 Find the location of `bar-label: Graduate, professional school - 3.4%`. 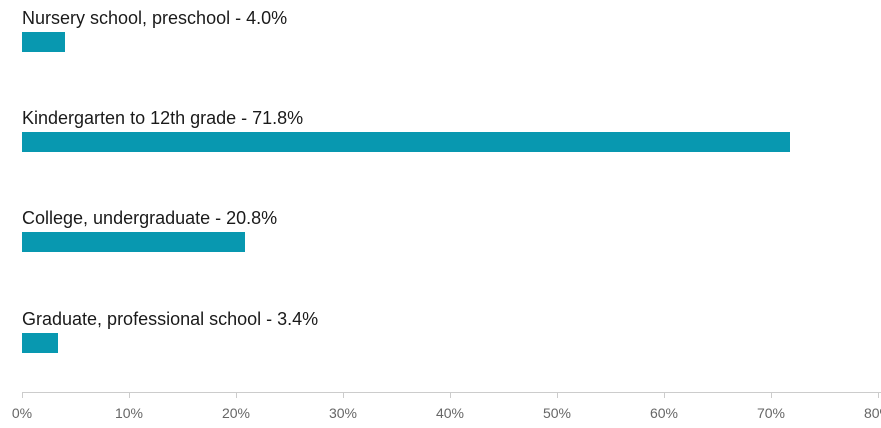

bar-label: Graduate, professional school - 3.4% is located at coordinates (170, 319).